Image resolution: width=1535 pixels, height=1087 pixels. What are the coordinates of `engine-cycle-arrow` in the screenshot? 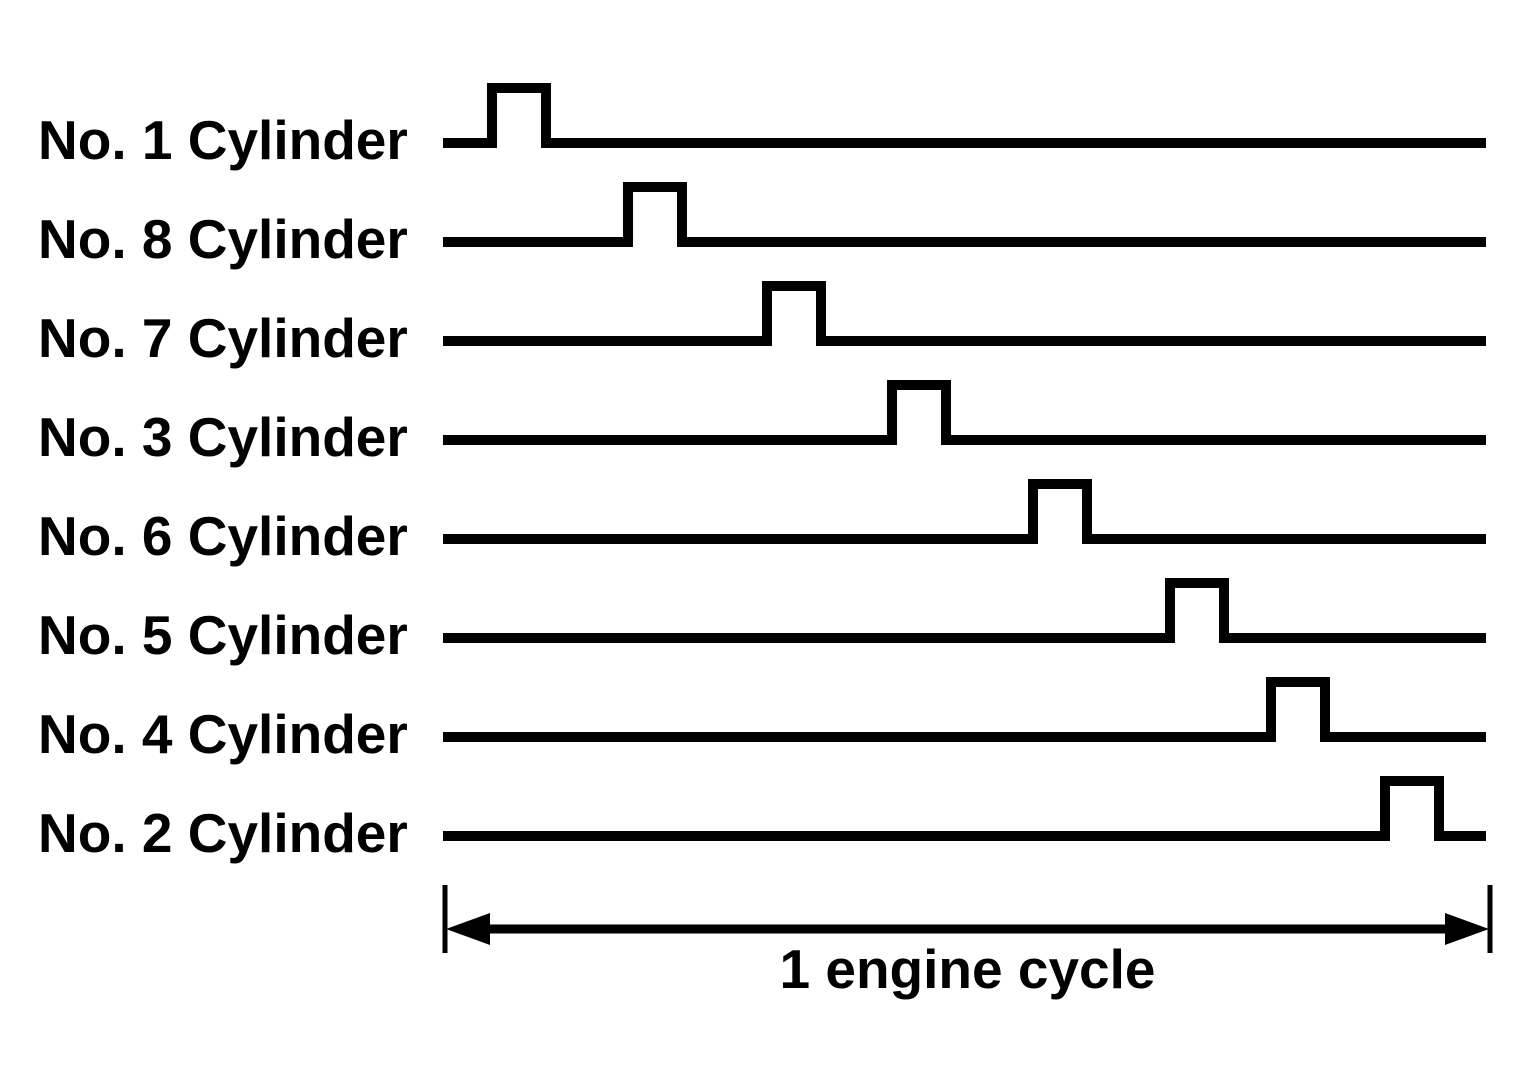 It's located at (967, 919).